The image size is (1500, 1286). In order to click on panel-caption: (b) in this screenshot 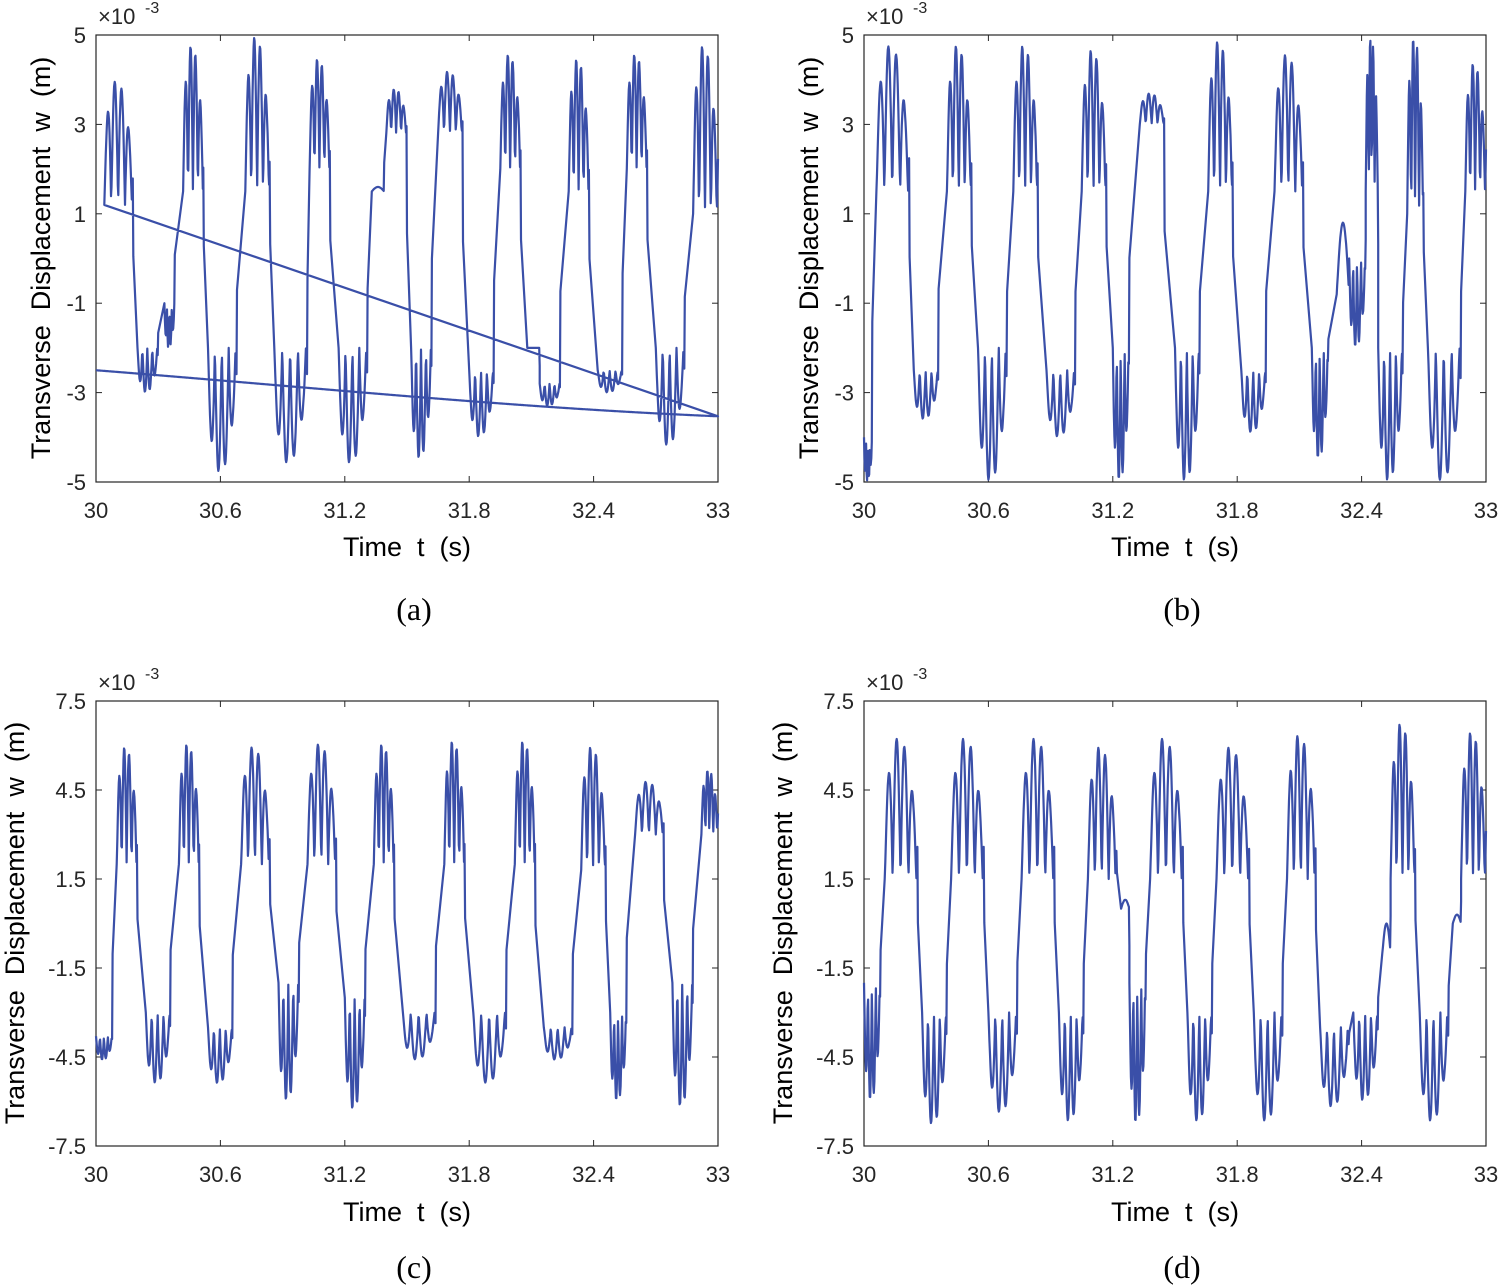, I will do `click(1181, 609)`.